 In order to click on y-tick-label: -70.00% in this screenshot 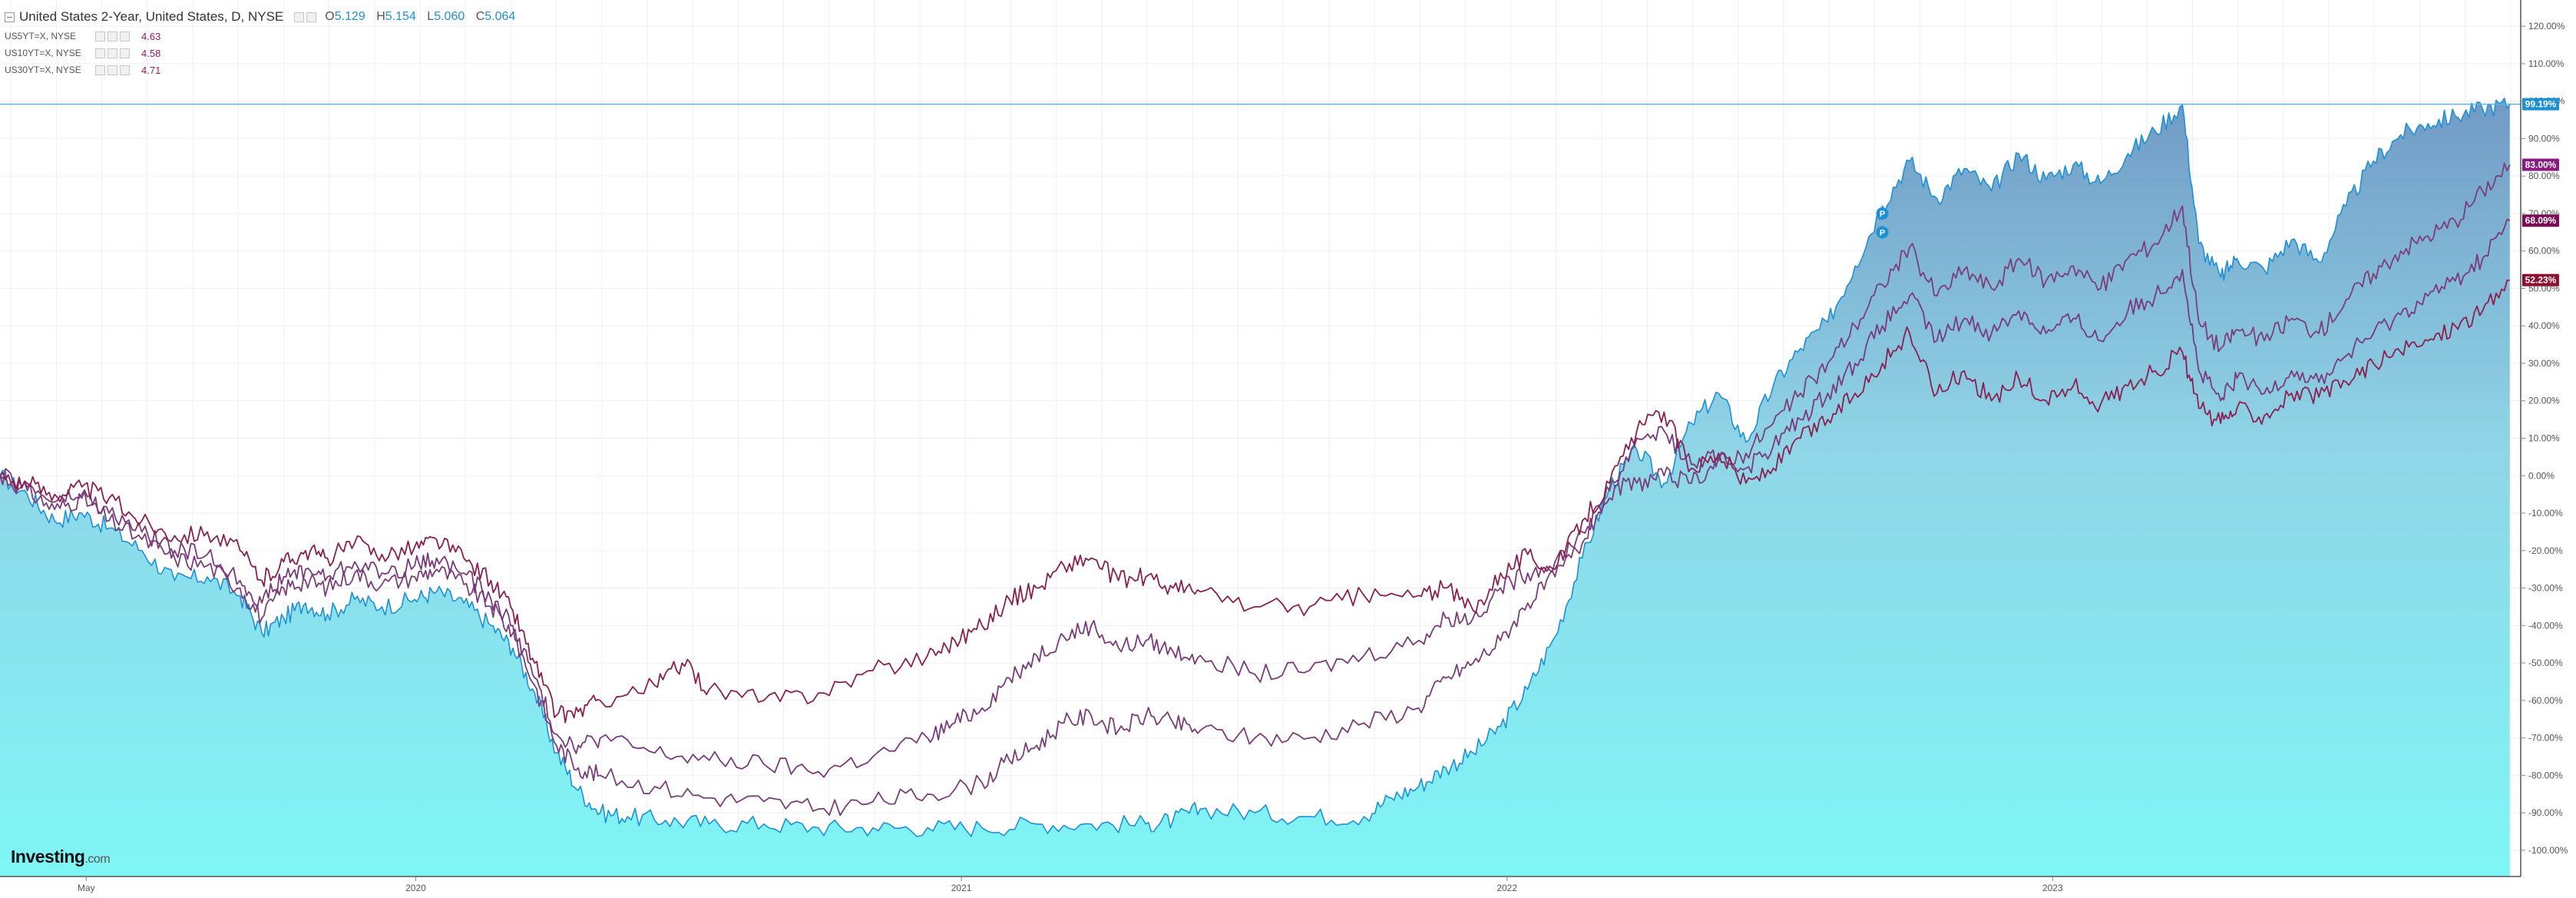, I will do `click(2545, 738)`.